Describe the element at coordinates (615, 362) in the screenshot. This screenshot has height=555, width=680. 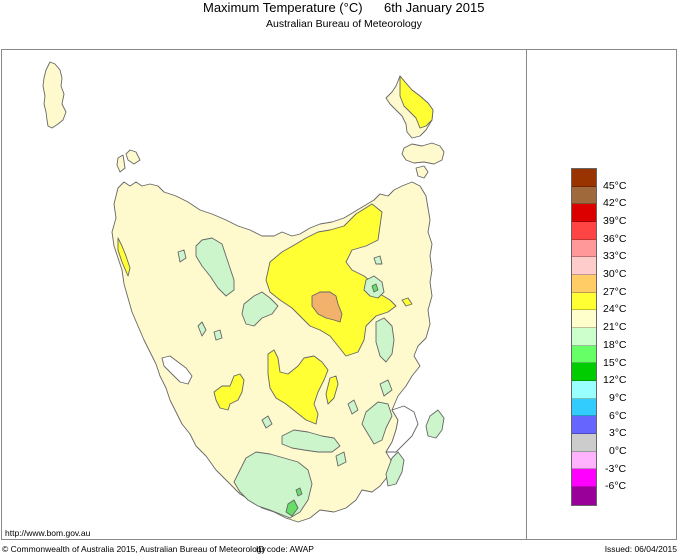
I see `legend-label: 15°C` at that location.